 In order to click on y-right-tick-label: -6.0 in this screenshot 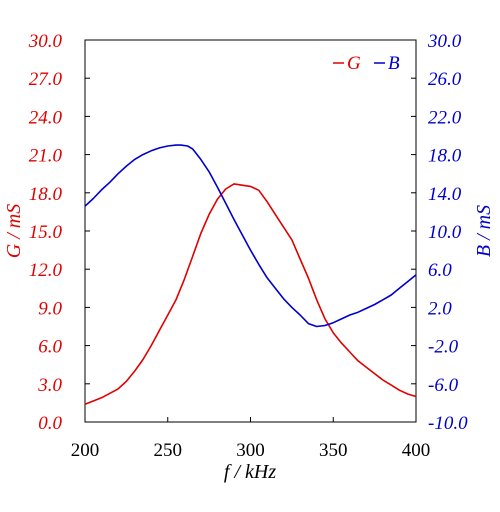, I will do `click(443, 385)`.